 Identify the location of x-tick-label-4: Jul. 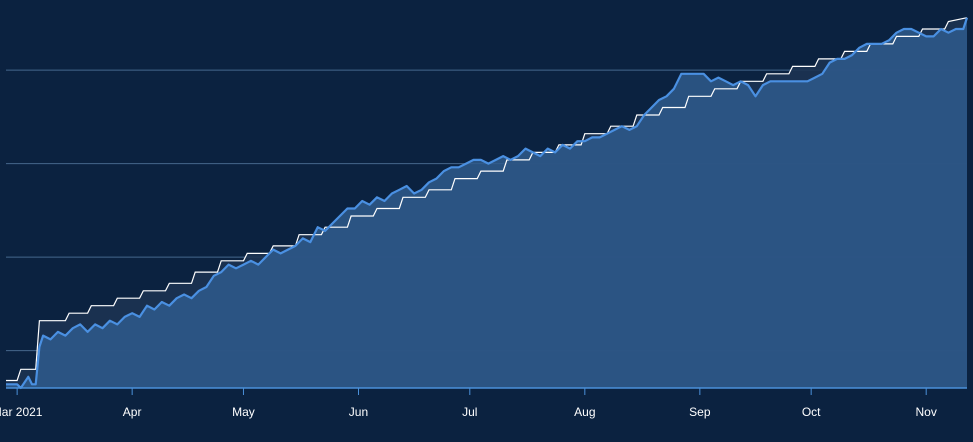
(469, 412).